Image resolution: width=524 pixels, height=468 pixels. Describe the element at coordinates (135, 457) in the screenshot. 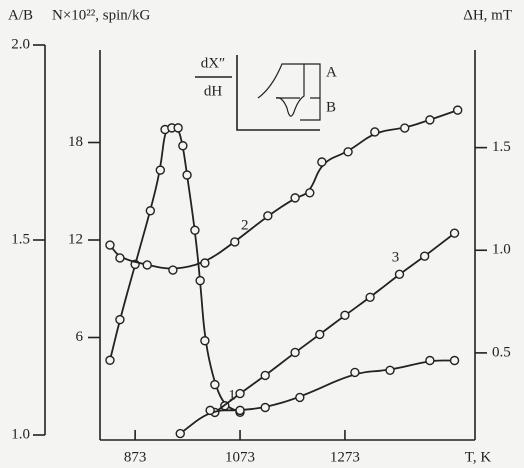

I see `tick-label: 873` at that location.